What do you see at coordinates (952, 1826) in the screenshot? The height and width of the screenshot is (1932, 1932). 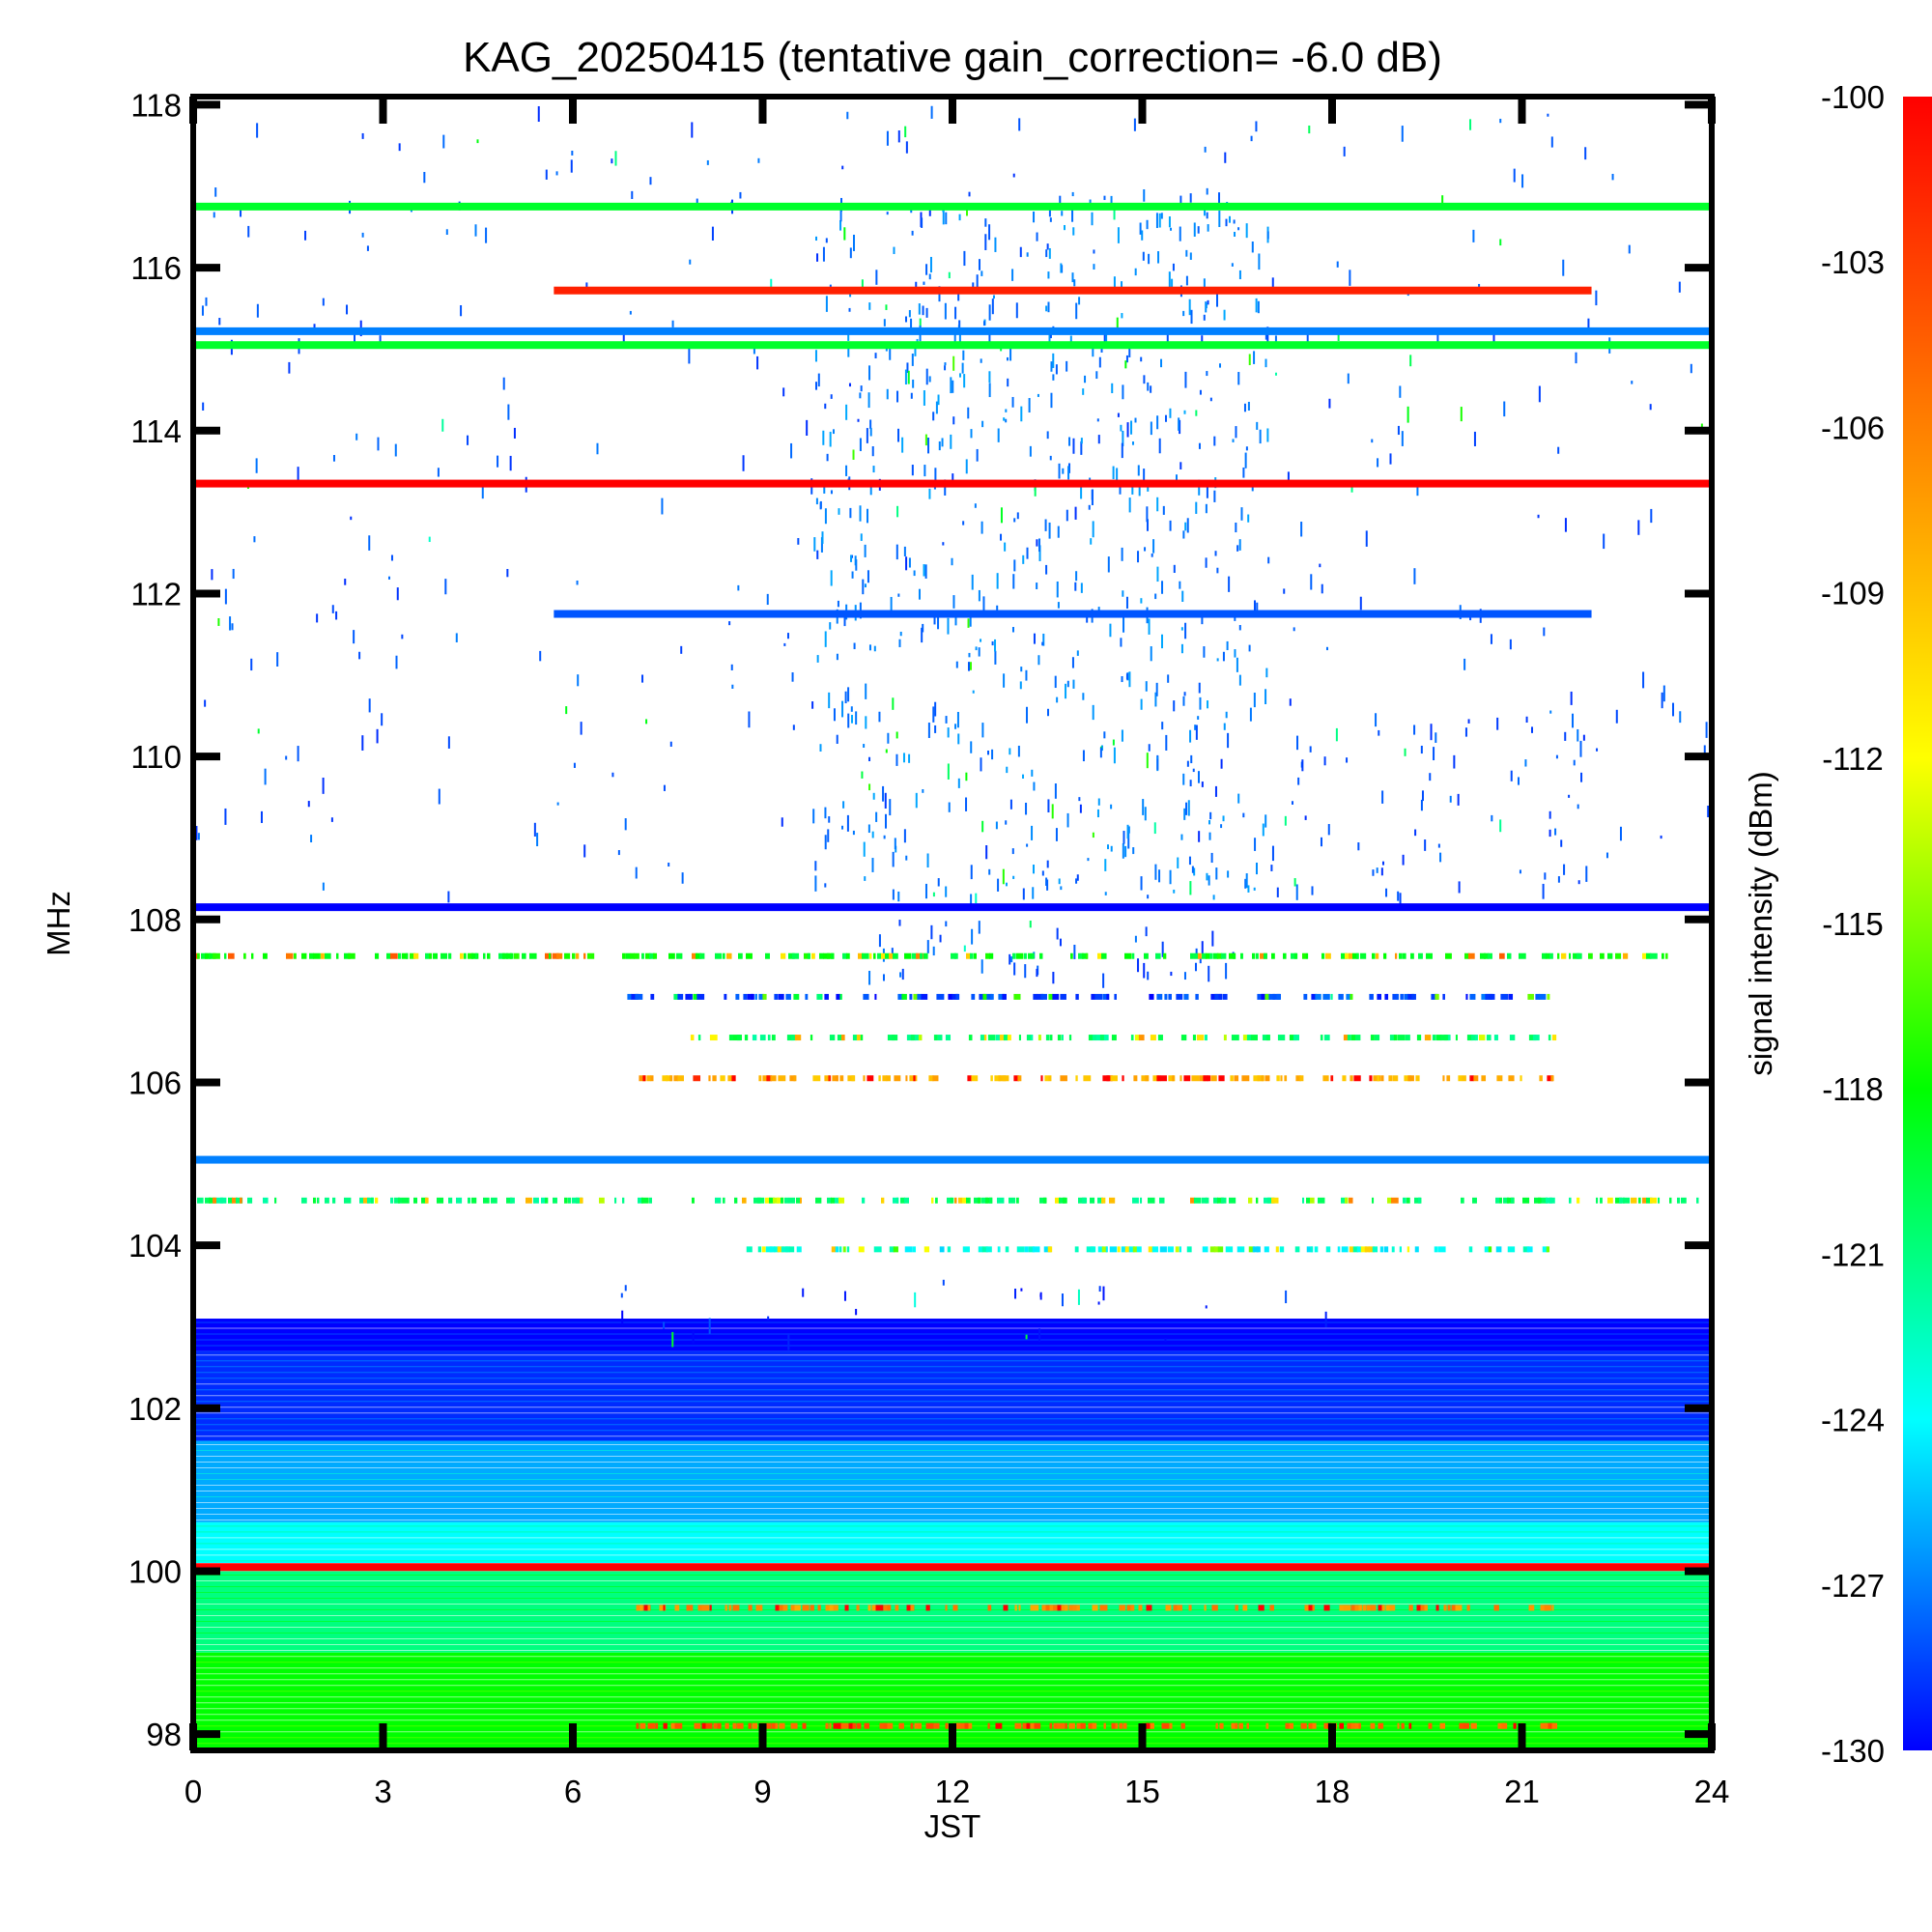 I see `x-axis-label: JST` at bounding box center [952, 1826].